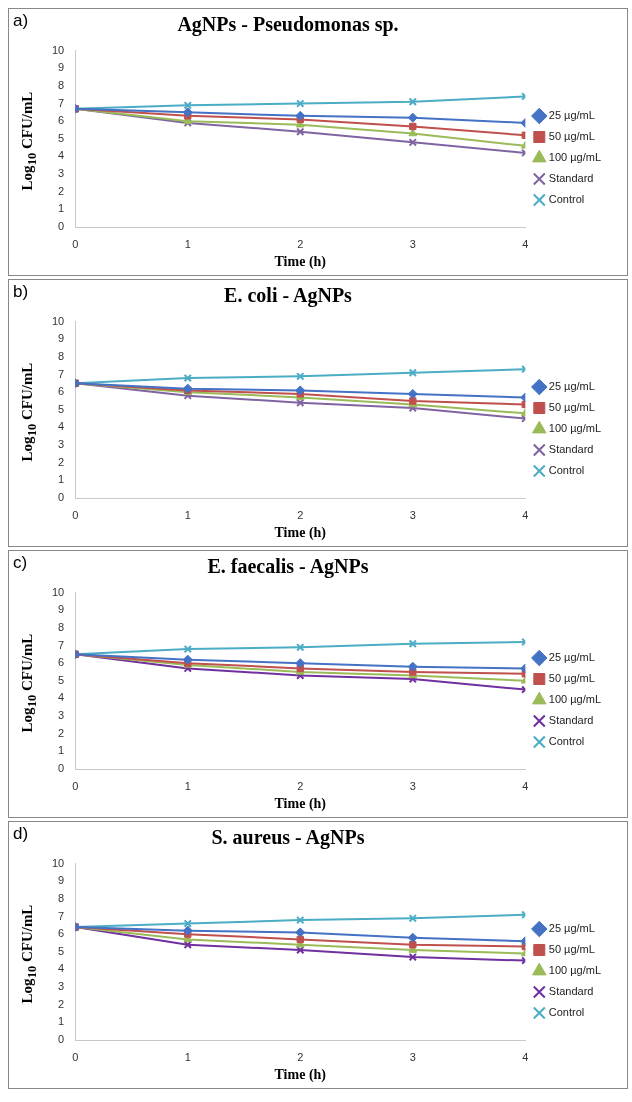 This screenshot has width=632, height=1102. I want to click on text: b), so click(21, 292).